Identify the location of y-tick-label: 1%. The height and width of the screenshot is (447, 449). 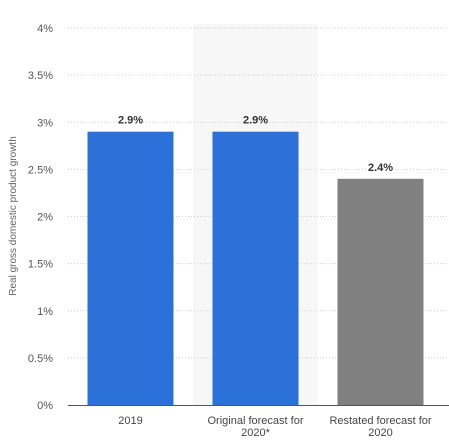
(45, 312).